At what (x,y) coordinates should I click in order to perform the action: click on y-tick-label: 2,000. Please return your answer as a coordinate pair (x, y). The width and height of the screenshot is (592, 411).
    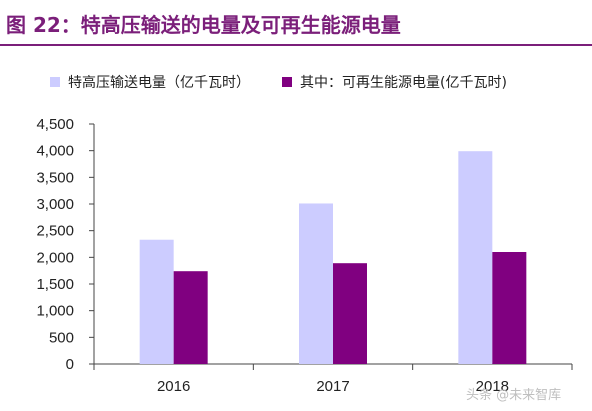
    Looking at the image, I should click on (55, 257).